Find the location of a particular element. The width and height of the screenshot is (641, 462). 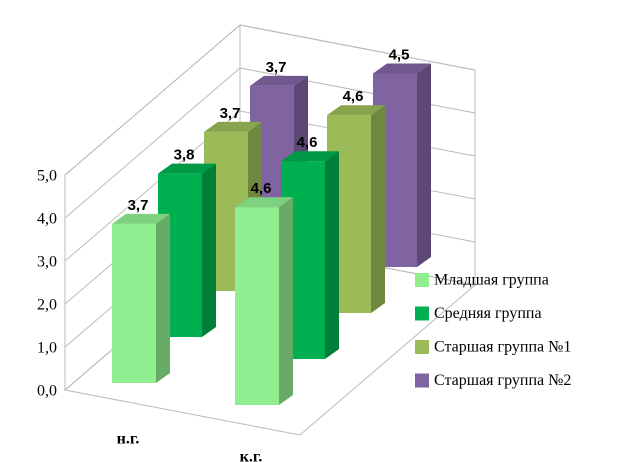

y-tick-label: 1,0 is located at coordinates (47, 348).